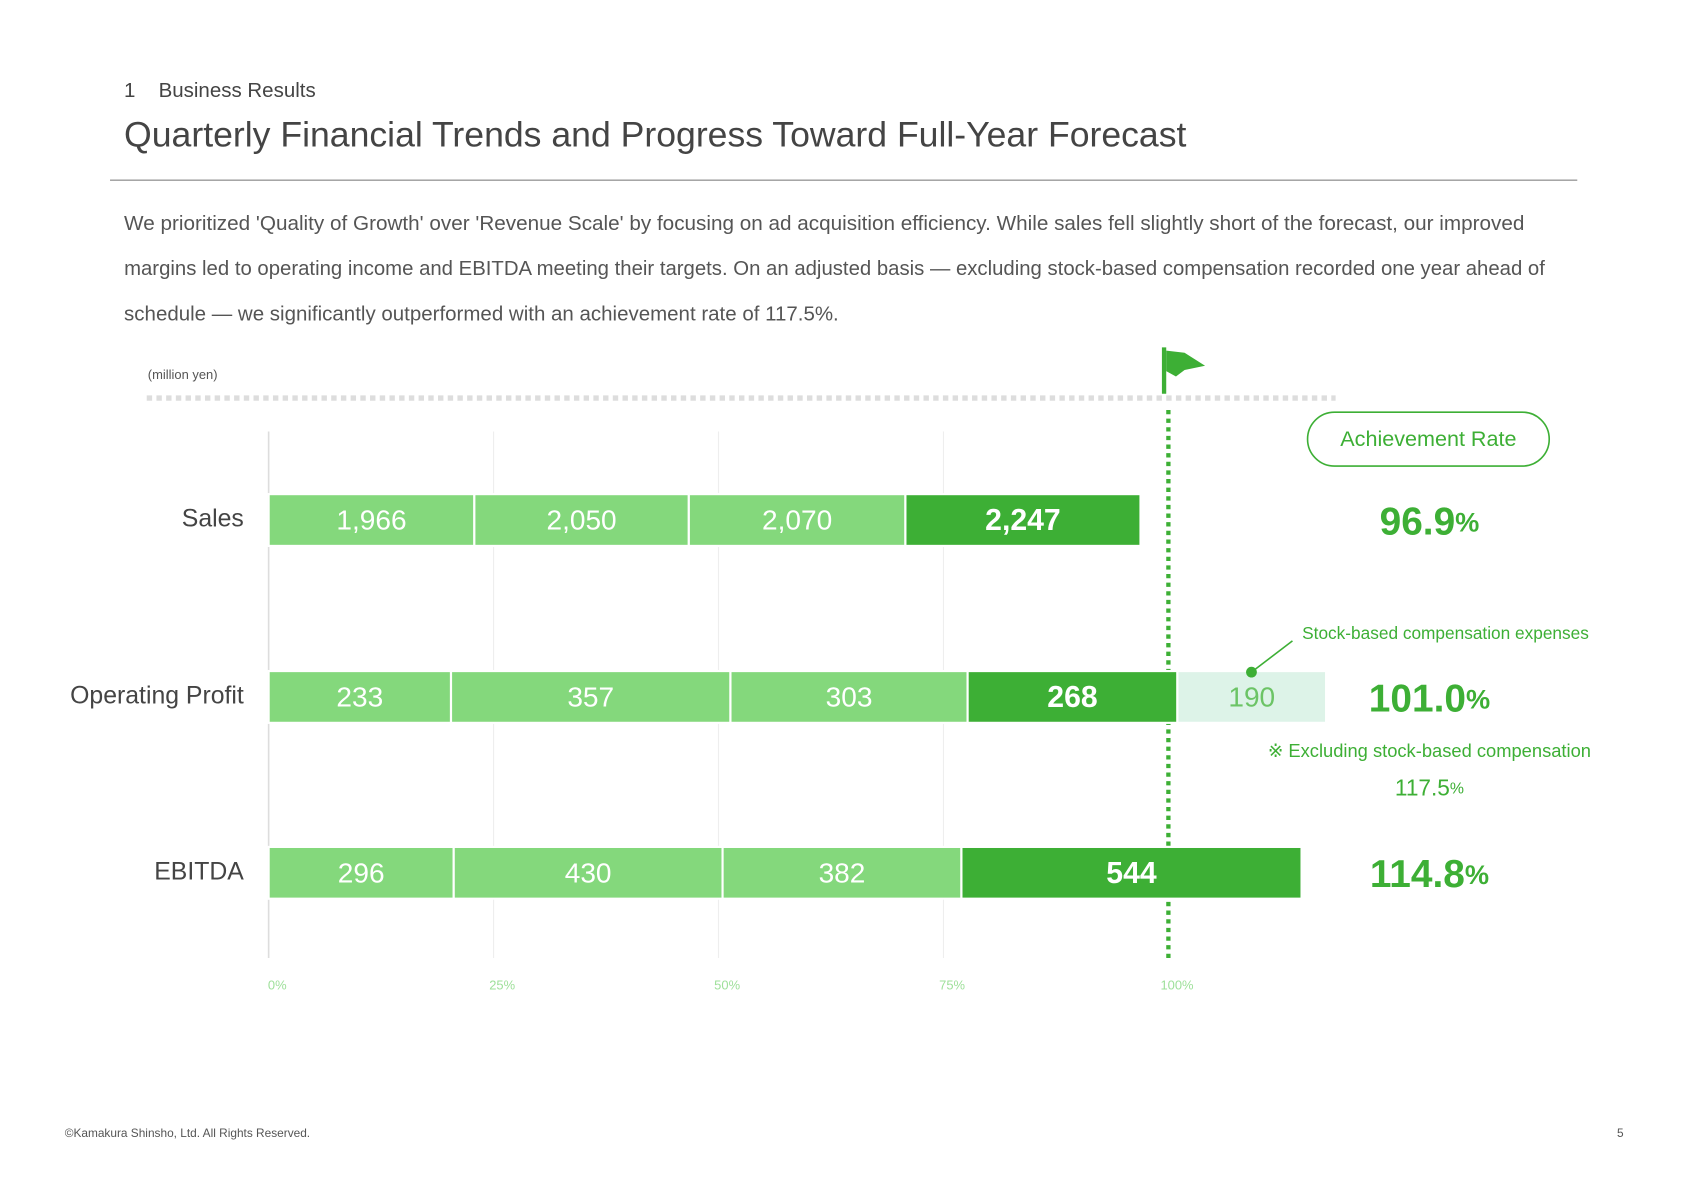  I want to click on bar-segment-label: 544, so click(1131, 873).